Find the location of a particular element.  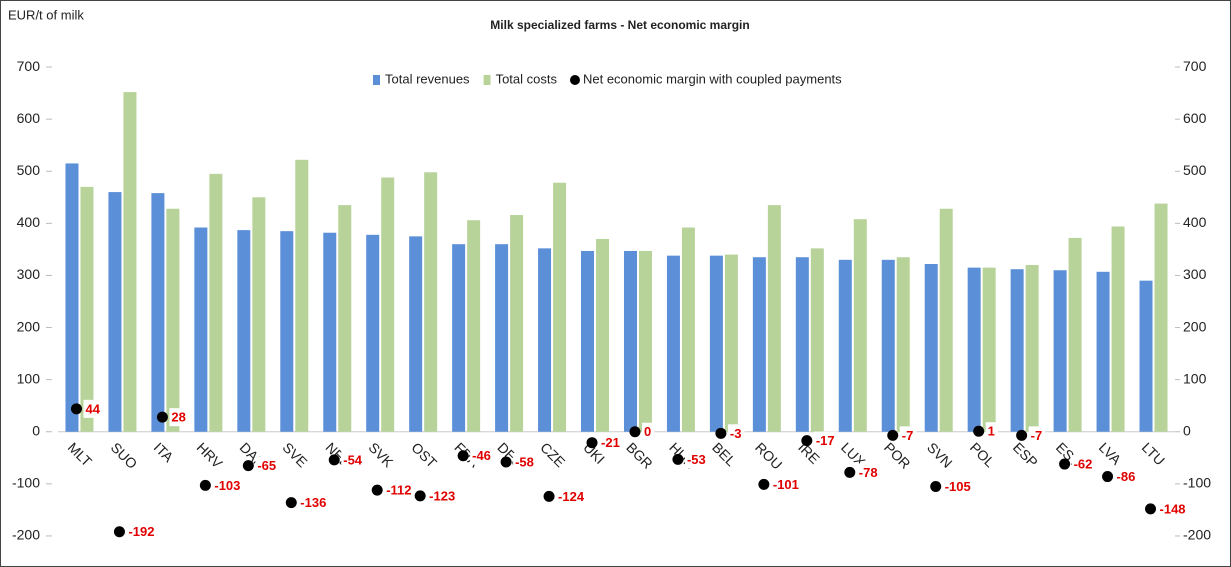

data-label: -62 is located at coordinates (1083, 463).